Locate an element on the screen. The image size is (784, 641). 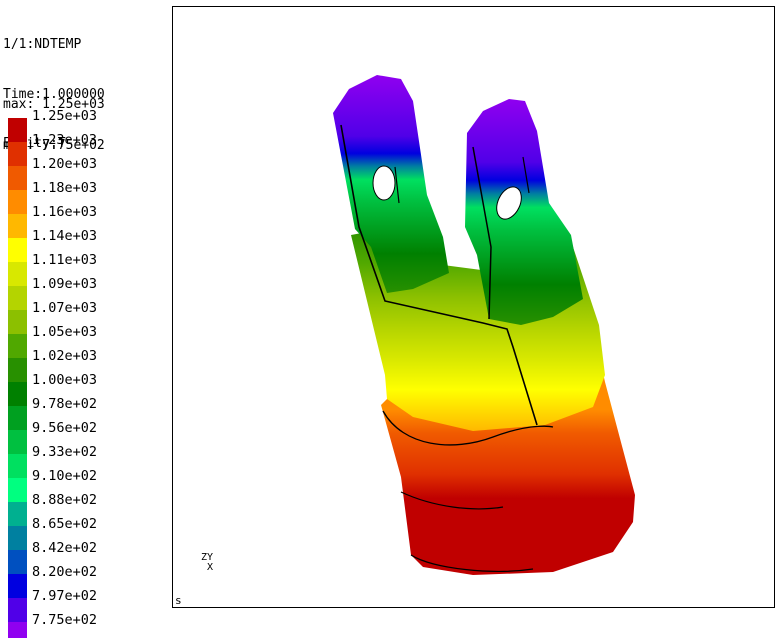
legend-row: 1.07e+03 is located at coordinates (68, 317).